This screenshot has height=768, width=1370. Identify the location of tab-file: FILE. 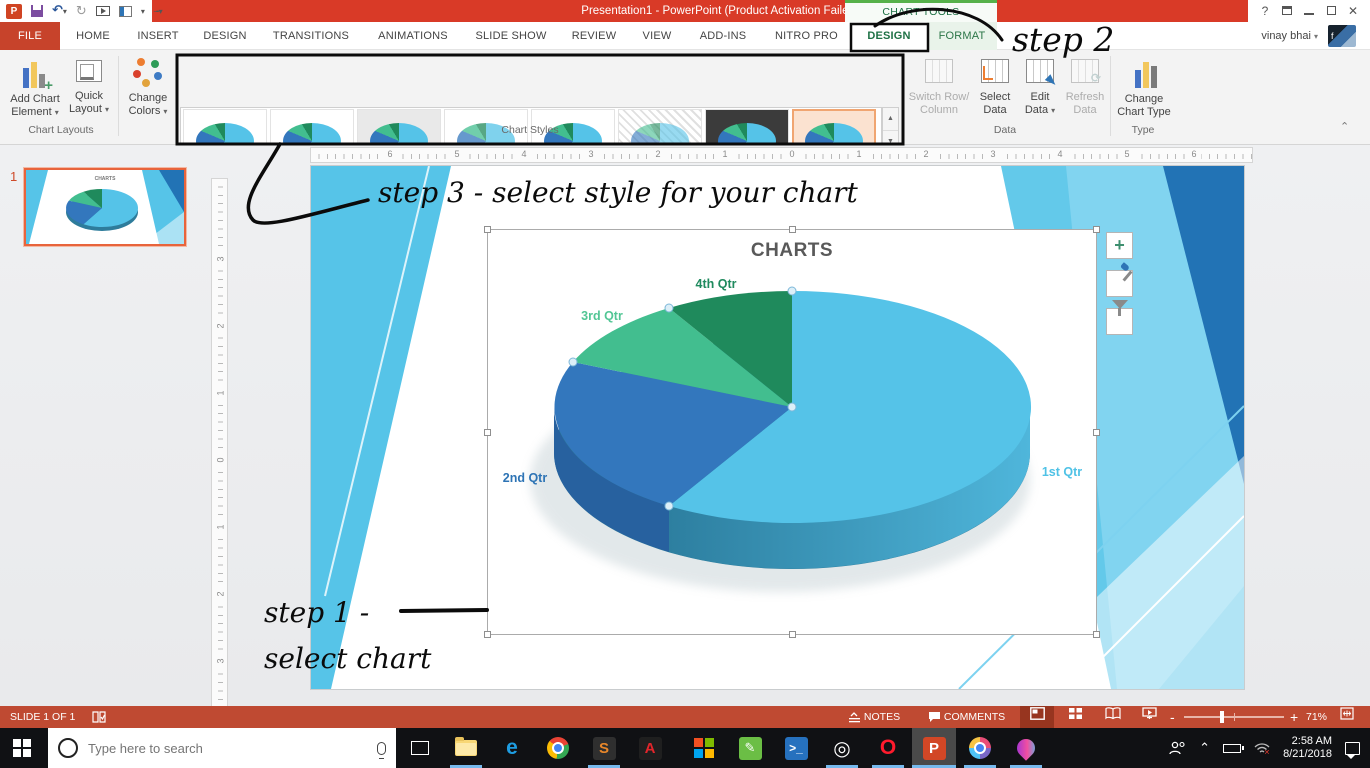
(30, 36).